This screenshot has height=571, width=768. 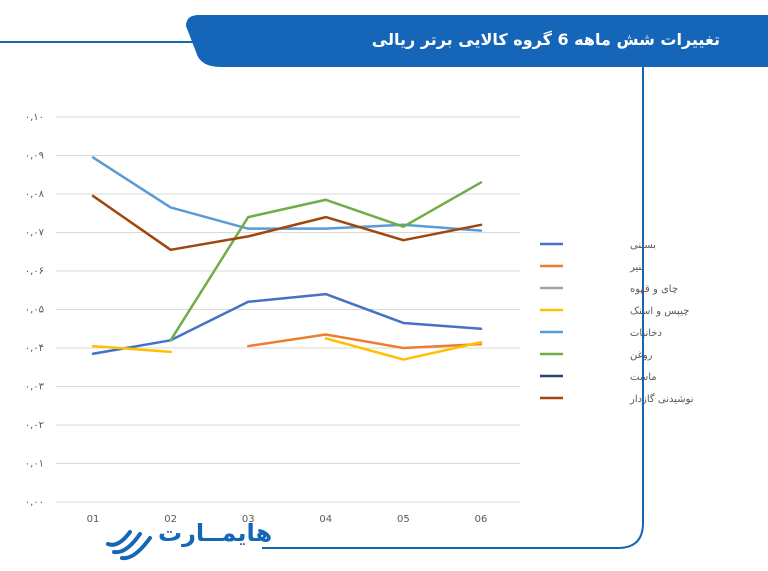 I want to click on x-tick-label: 05, so click(x=403, y=519).